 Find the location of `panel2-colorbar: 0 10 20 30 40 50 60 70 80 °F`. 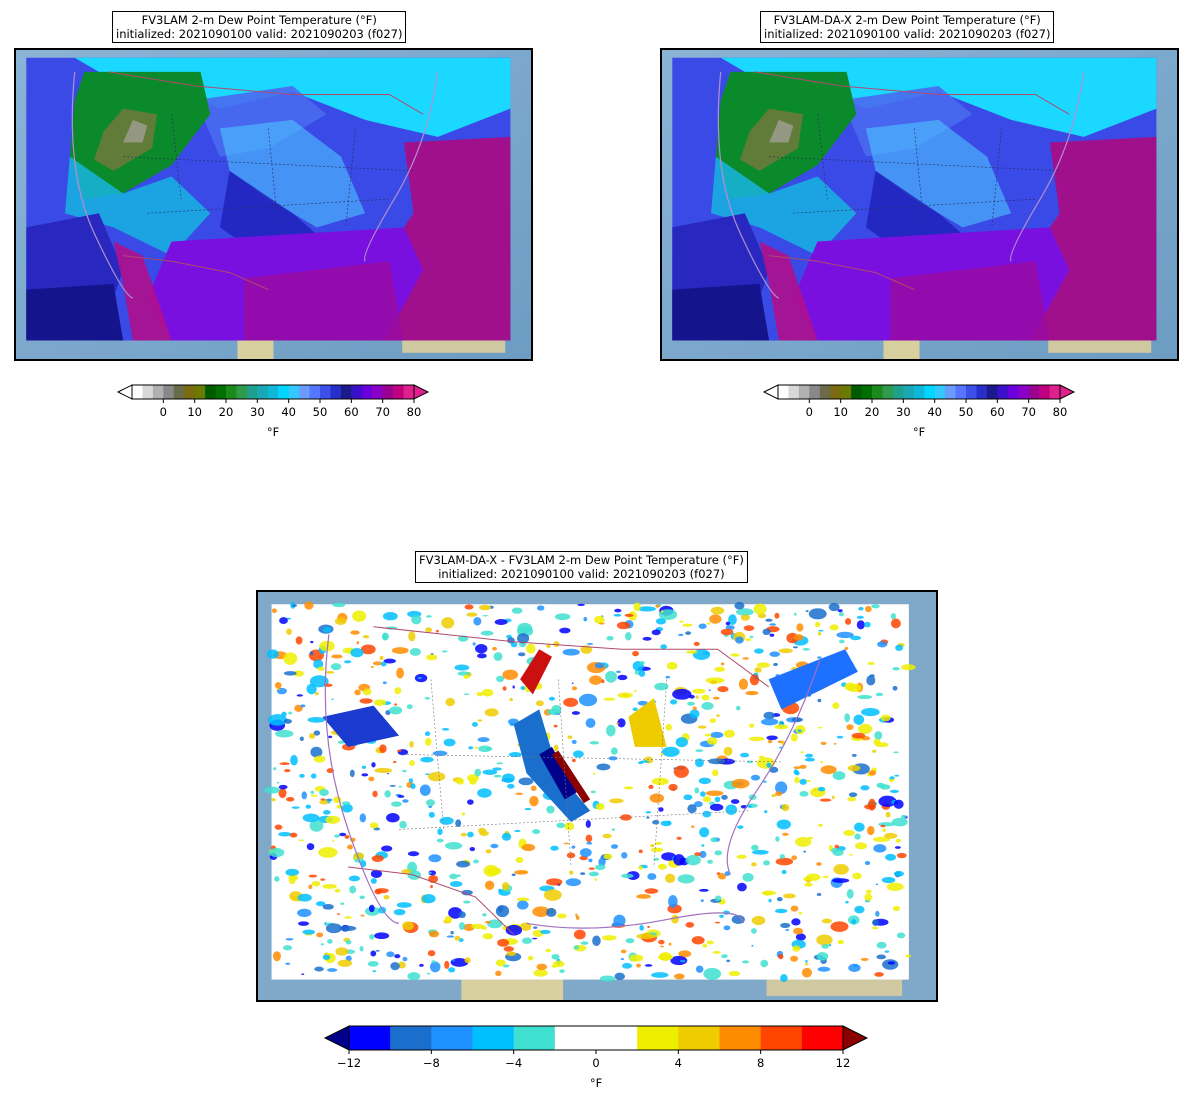

panel2-colorbar: 0 10 20 30 40 50 60 70 80 °F is located at coordinates (919, 411).